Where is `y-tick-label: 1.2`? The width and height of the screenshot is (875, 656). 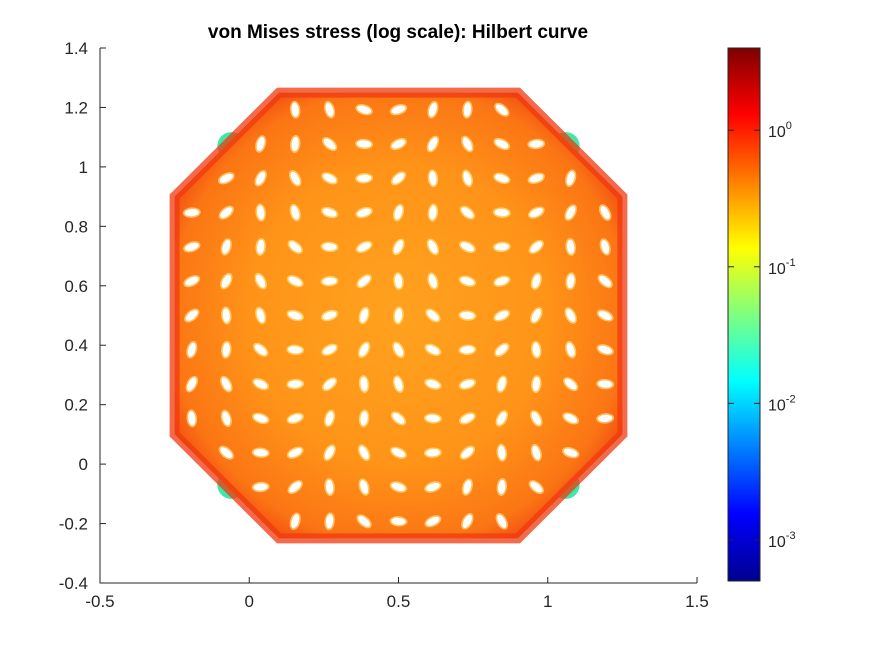
y-tick-label: 1.2 is located at coordinates (76, 107).